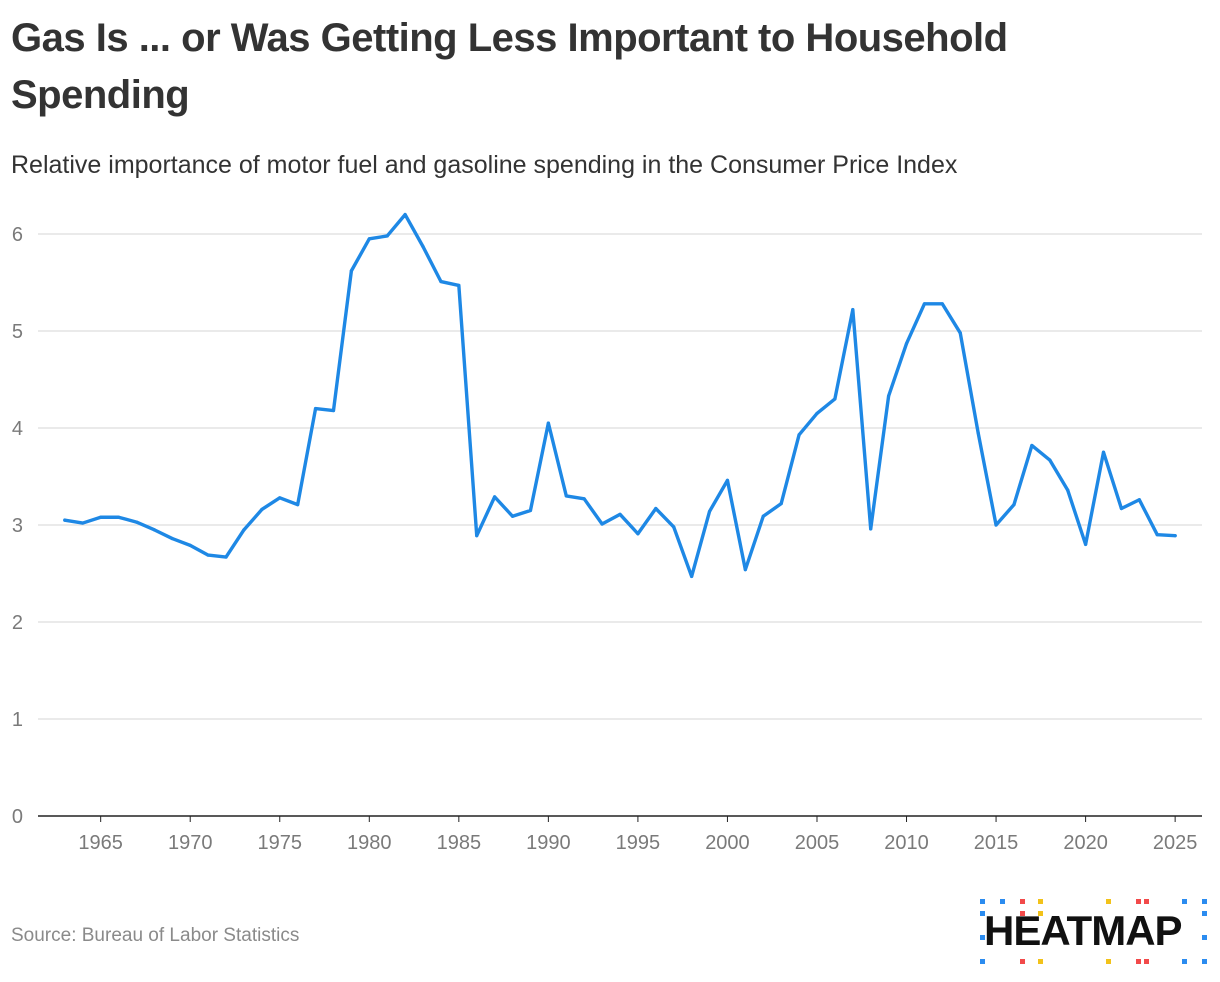 The height and width of the screenshot is (982, 1220). I want to click on logo-dot-border, so click(1093, 931).